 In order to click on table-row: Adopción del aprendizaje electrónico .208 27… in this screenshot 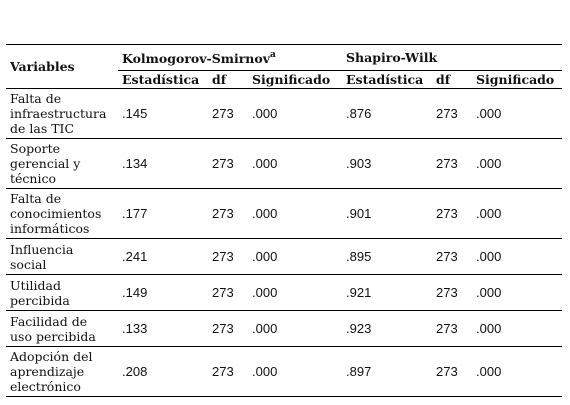, I will do `click(284, 371)`.